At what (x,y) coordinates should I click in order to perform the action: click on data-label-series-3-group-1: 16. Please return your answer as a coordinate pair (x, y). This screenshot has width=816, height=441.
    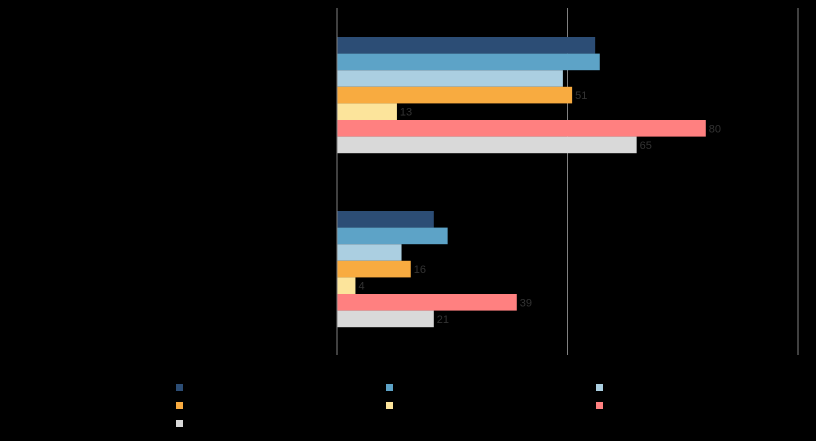
    Looking at the image, I should click on (420, 270).